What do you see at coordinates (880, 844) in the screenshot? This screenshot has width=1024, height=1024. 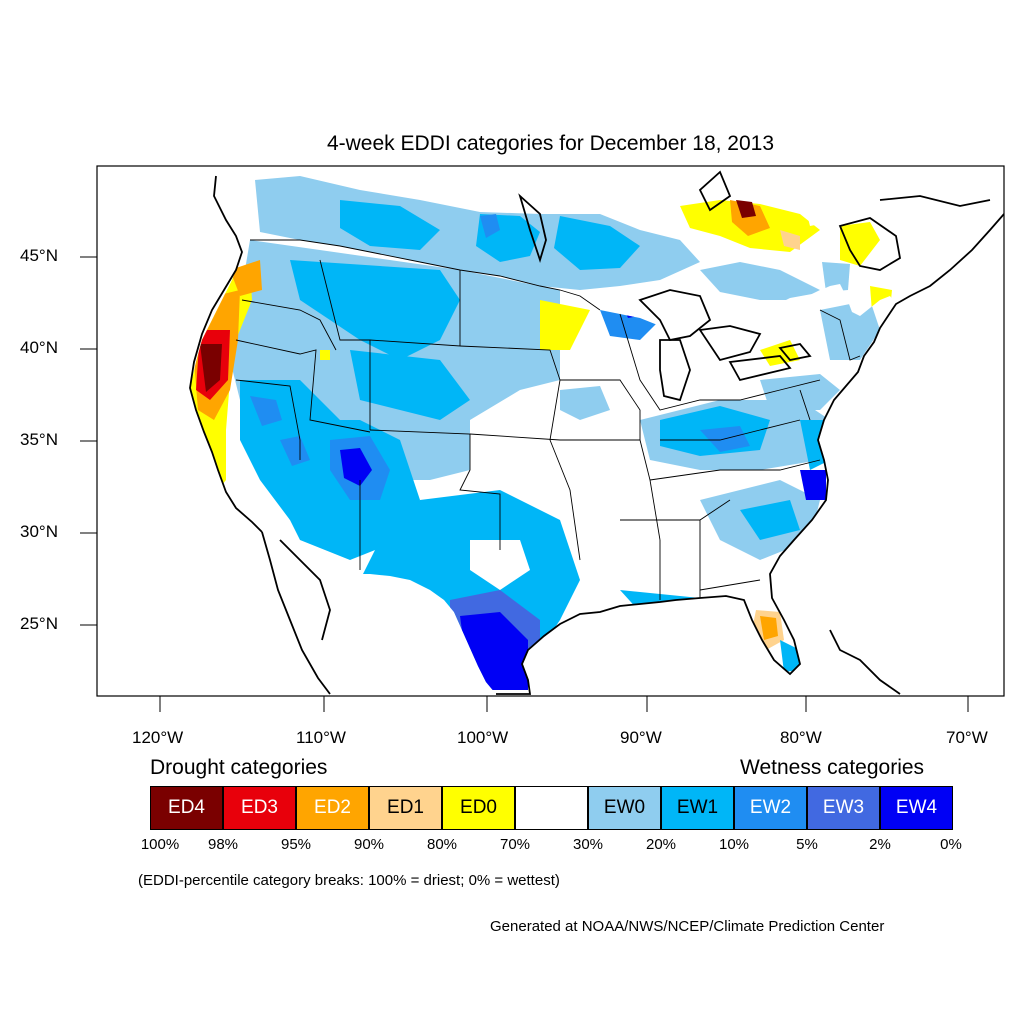 I see `legend-break-label: 2%` at bounding box center [880, 844].